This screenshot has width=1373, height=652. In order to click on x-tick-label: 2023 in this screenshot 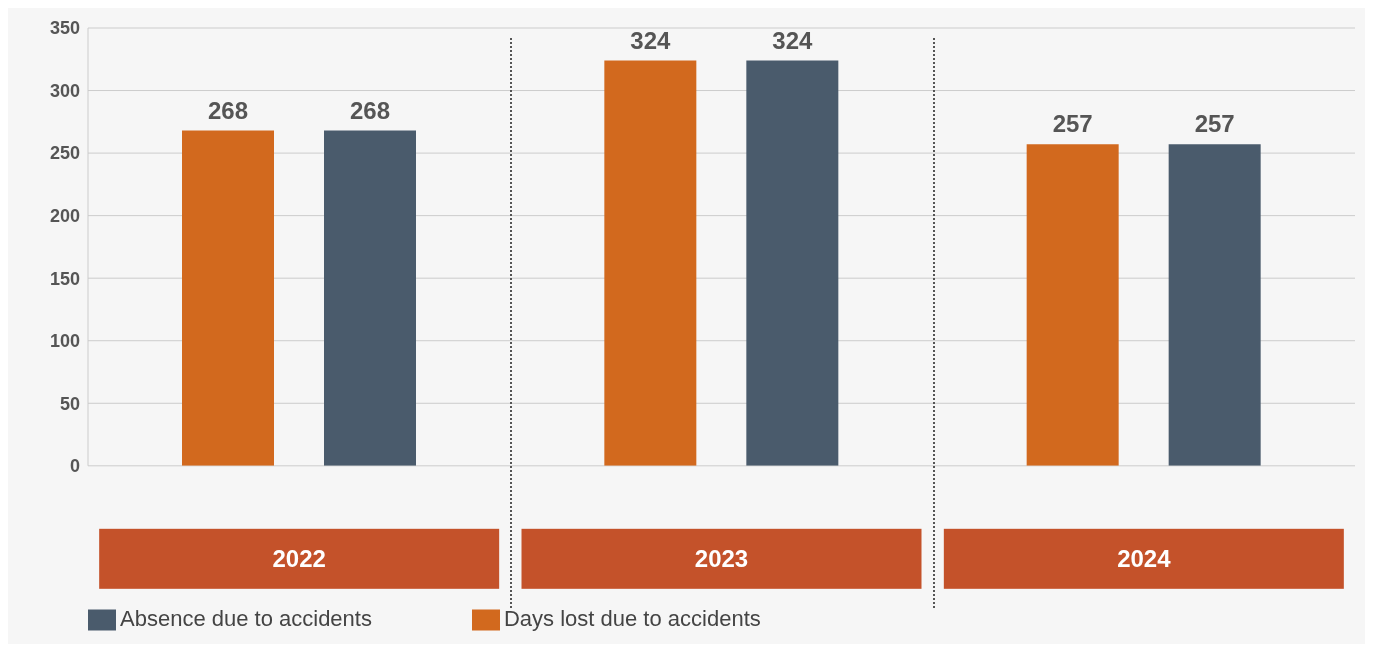, I will do `click(721, 558)`.